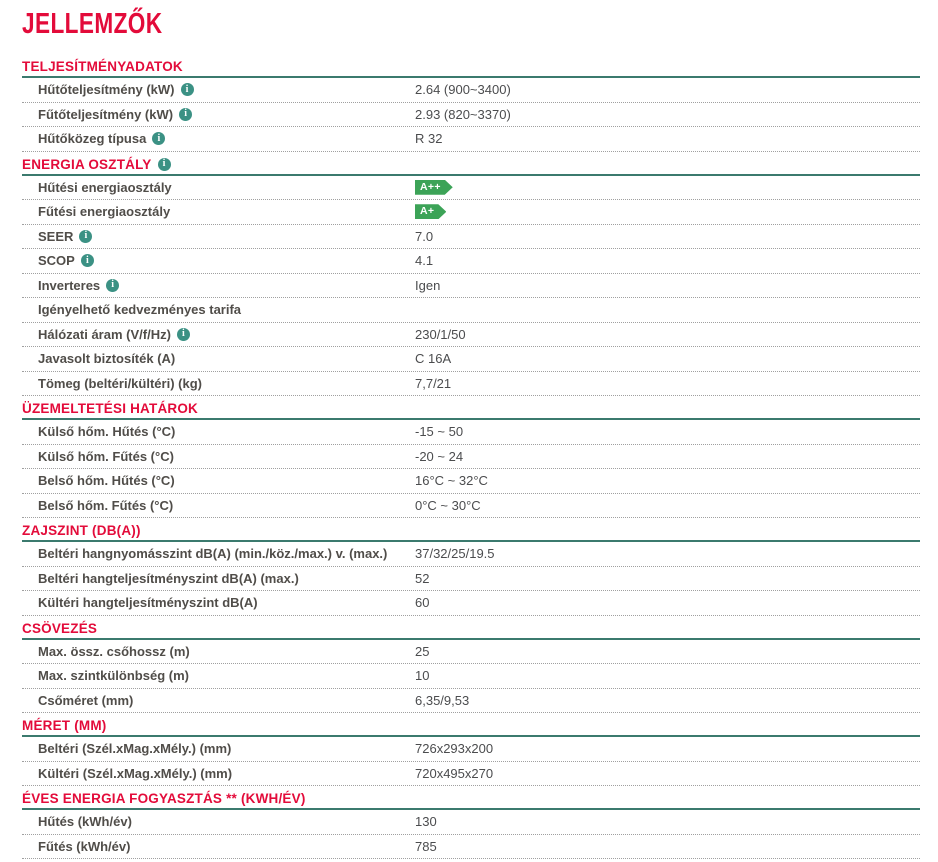  Describe the element at coordinates (667, 138) in the screenshot. I see `row-value-cell: R 32` at that location.